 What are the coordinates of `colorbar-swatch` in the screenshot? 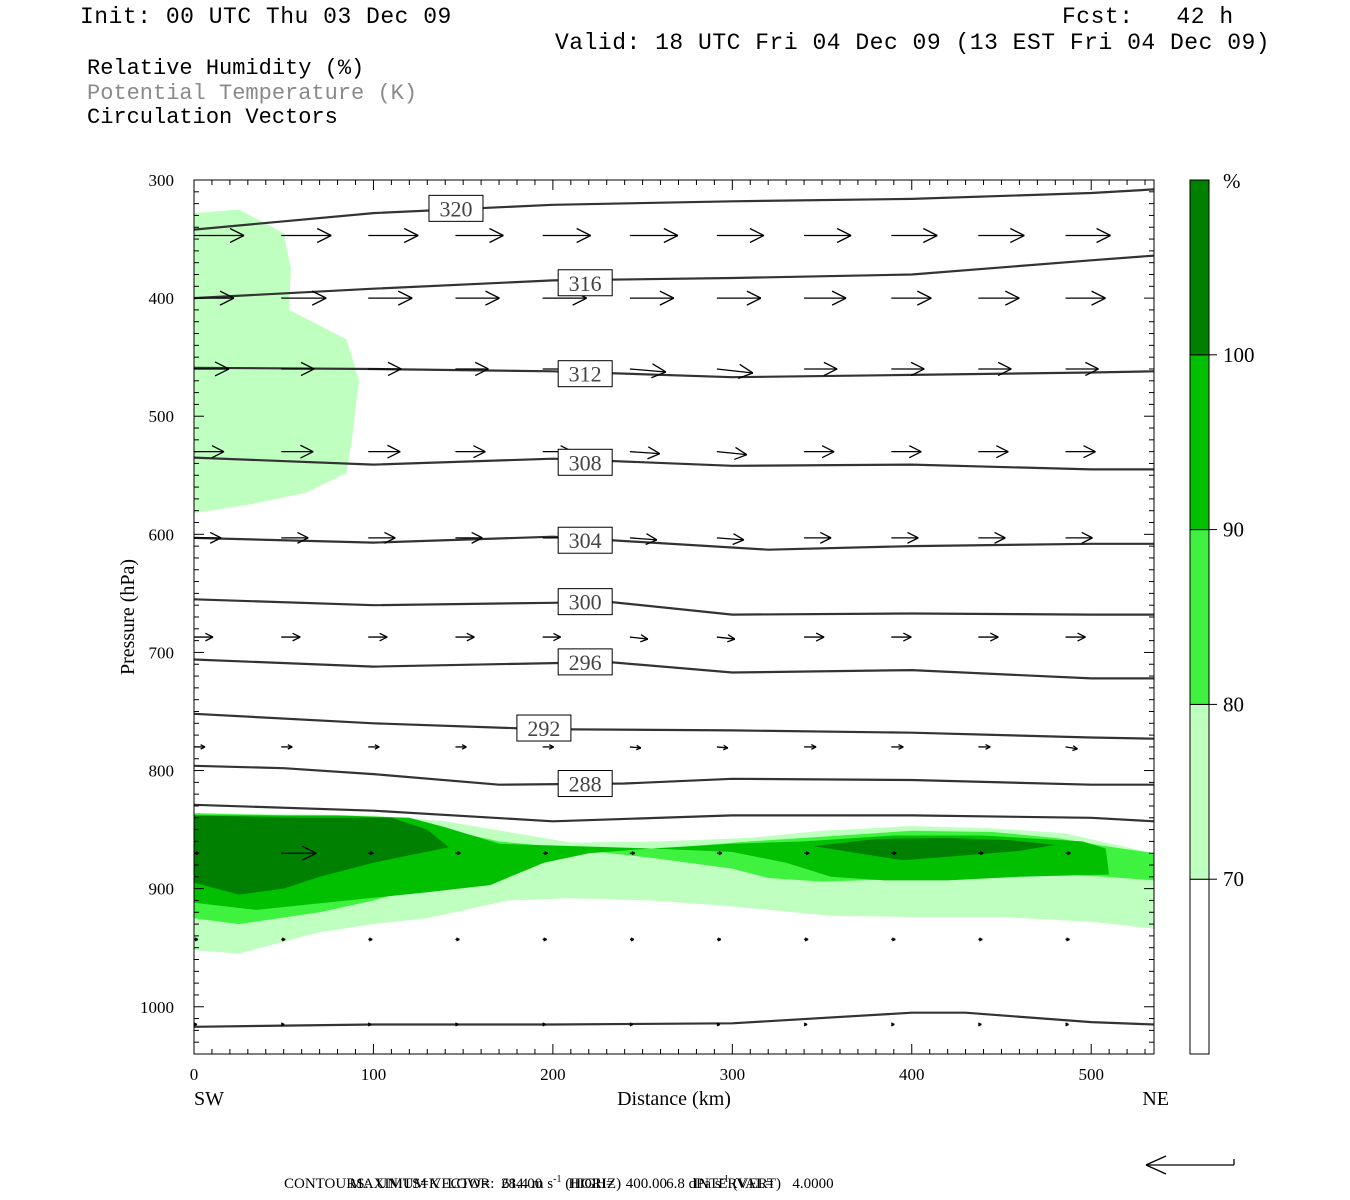 It's located at (1199, 966).